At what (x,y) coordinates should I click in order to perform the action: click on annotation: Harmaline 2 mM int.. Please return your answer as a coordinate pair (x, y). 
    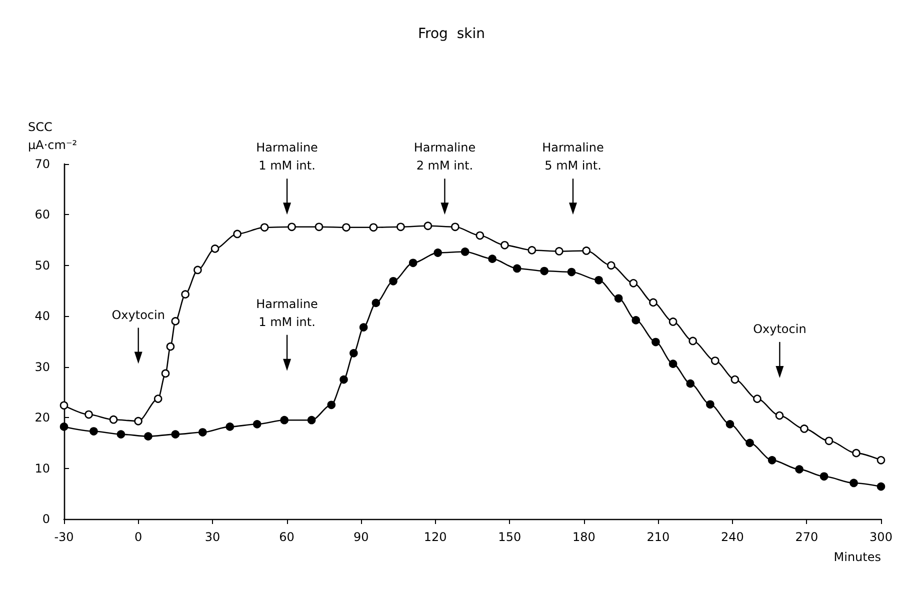
    Looking at the image, I should click on (445, 156).